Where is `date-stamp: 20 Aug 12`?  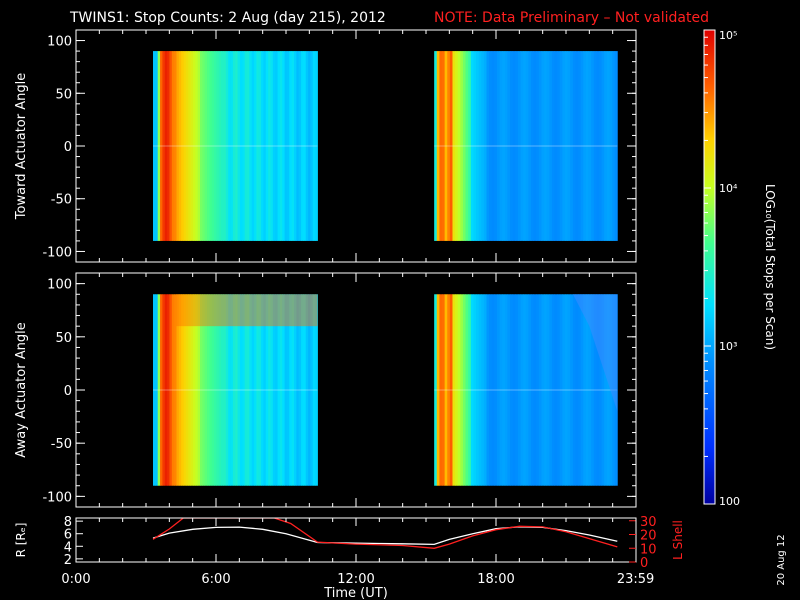
date-stamp: 20 Aug 12 is located at coordinates (781, 559).